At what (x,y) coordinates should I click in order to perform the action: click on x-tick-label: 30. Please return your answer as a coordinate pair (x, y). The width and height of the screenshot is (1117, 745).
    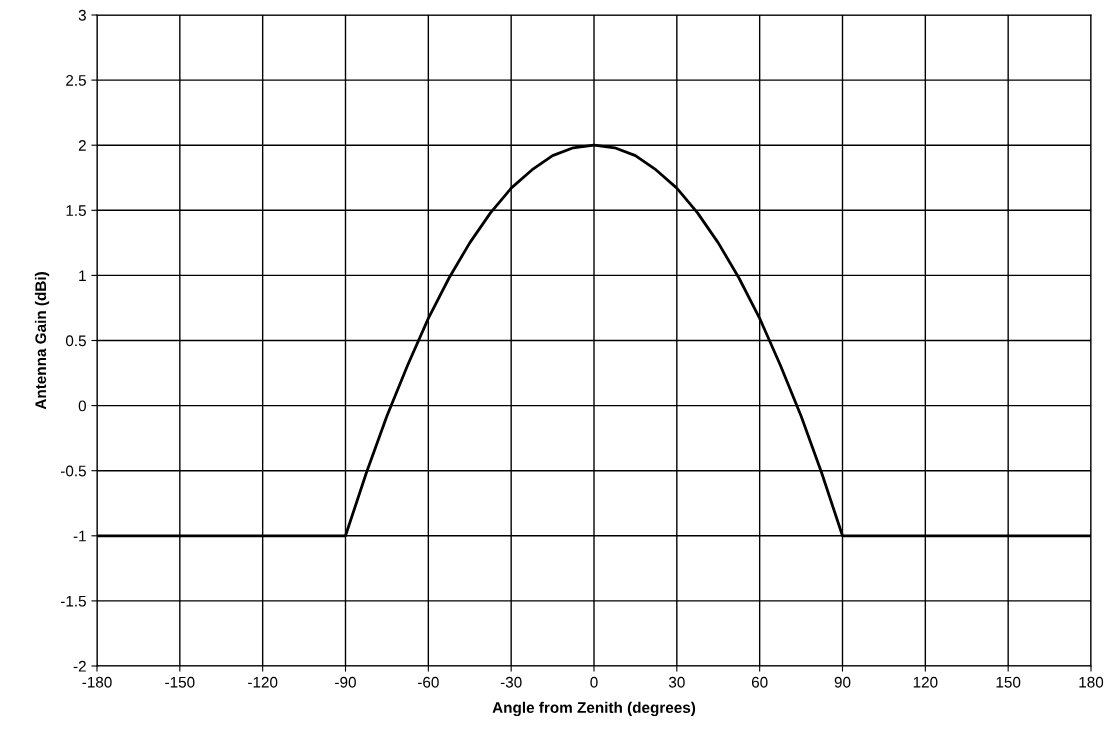
    Looking at the image, I should click on (676, 682).